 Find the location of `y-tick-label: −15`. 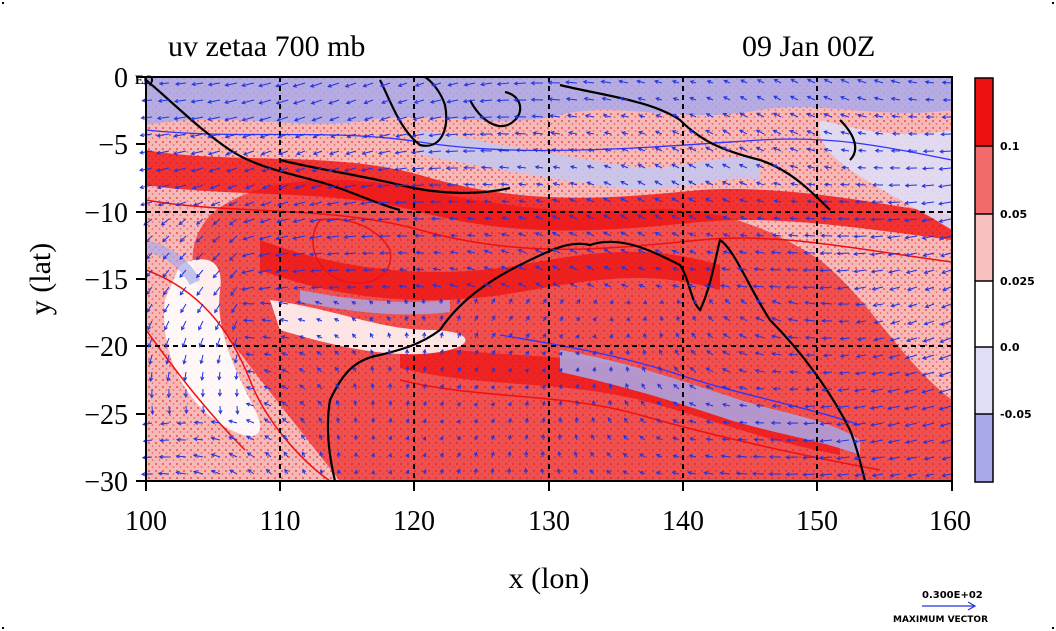

y-tick-label: −15 is located at coordinates (106, 280).